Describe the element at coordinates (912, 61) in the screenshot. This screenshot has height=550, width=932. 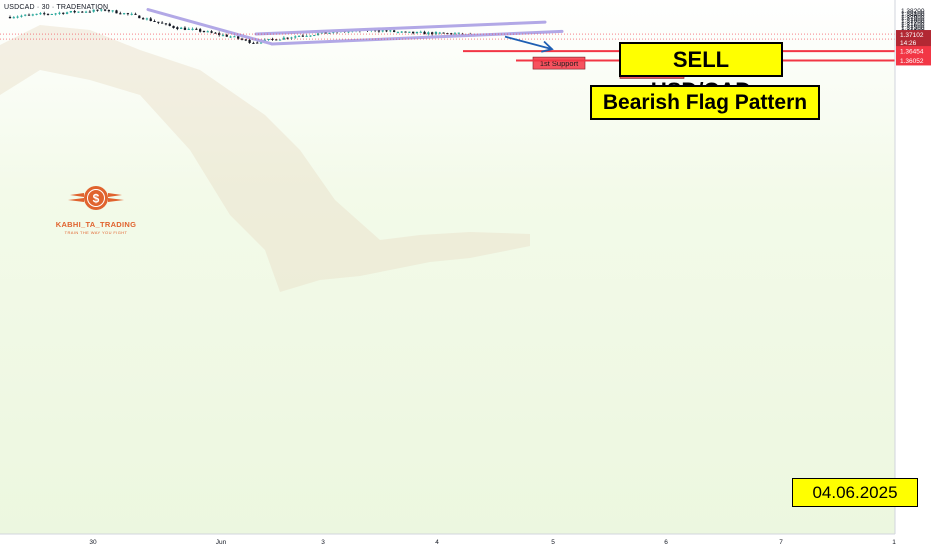
I see `support-price-value: 1.36052` at that location.